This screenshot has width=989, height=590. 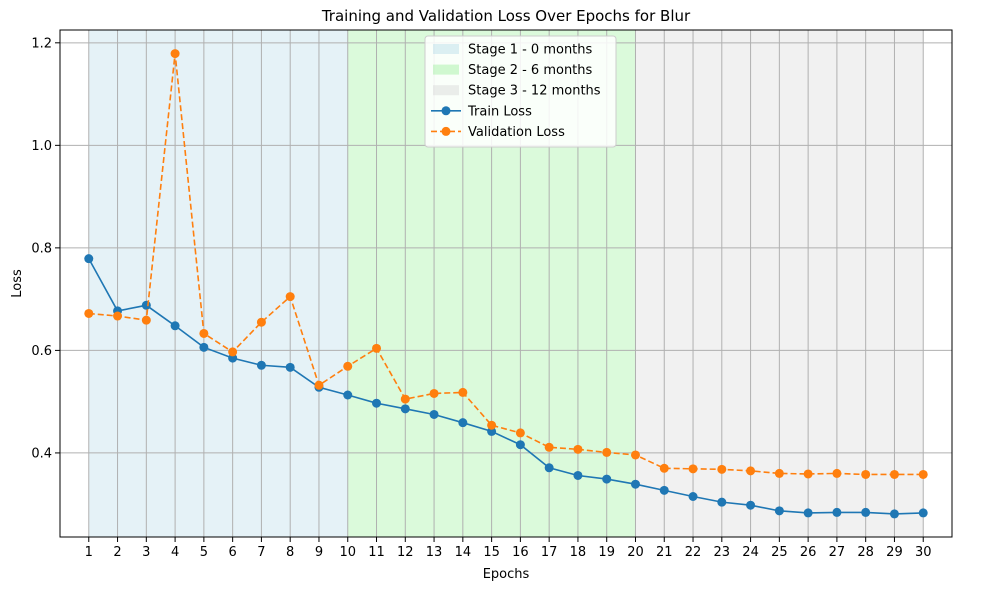 What do you see at coordinates (530, 70) in the screenshot?
I see `legend-label: Stage 2 - 6 months` at bounding box center [530, 70].